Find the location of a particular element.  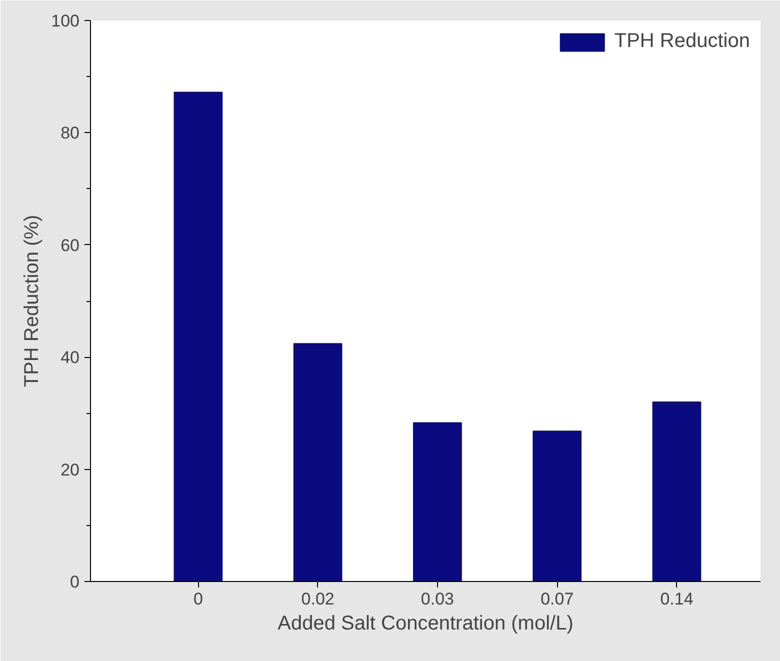

y-tick-label: 60 is located at coordinates (70, 245).